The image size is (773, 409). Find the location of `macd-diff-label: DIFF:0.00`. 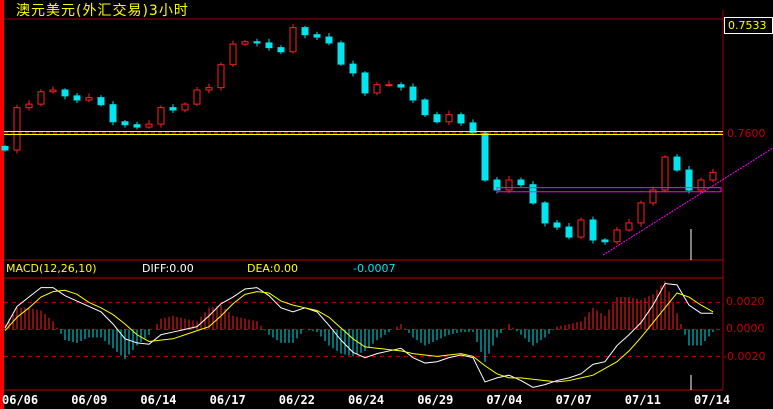

macd-diff-label: DIFF:0.00 is located at coordinates (168, 268).